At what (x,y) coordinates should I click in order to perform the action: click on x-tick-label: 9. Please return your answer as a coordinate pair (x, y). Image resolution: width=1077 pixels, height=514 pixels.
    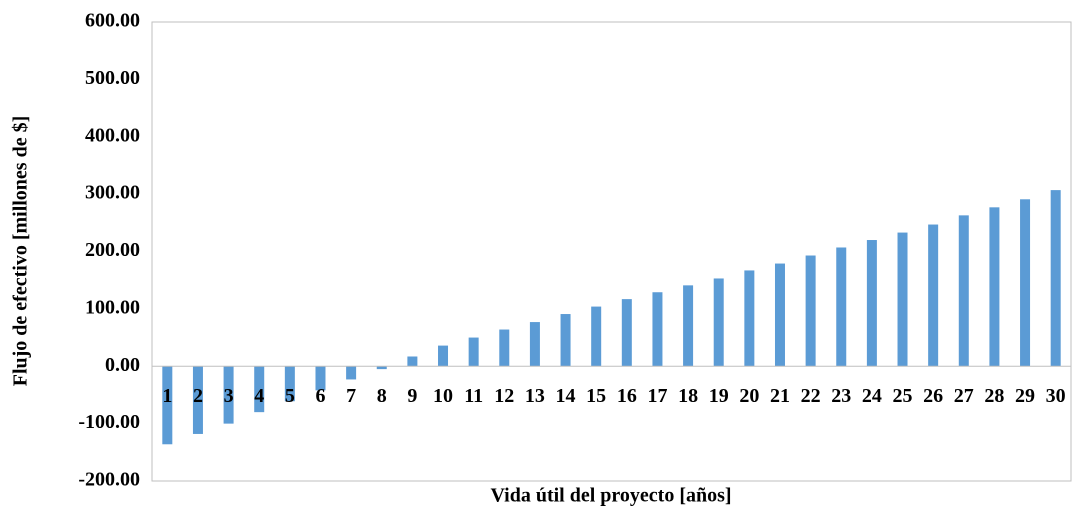
    Looking at the image, I should click on (412, 396).